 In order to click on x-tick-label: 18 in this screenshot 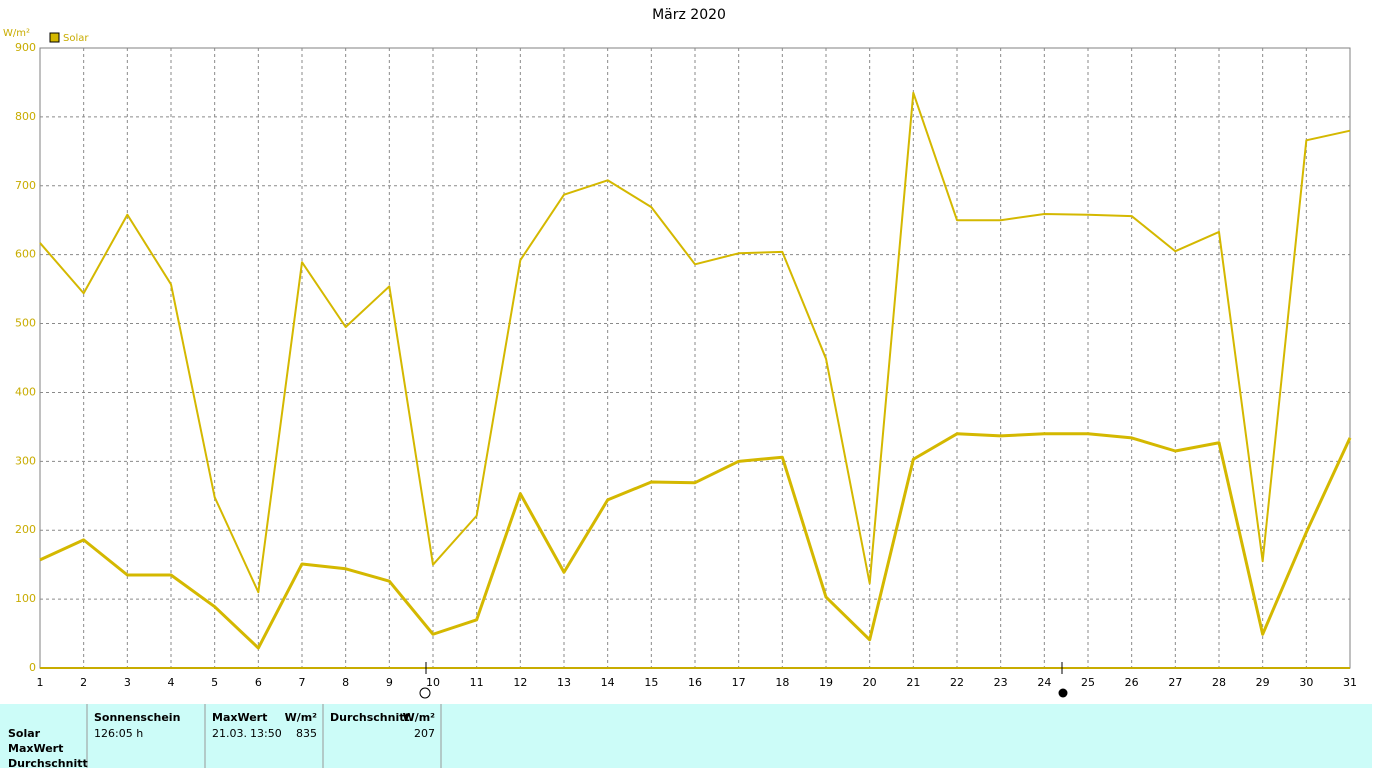, I will do `click(782, 682)`.